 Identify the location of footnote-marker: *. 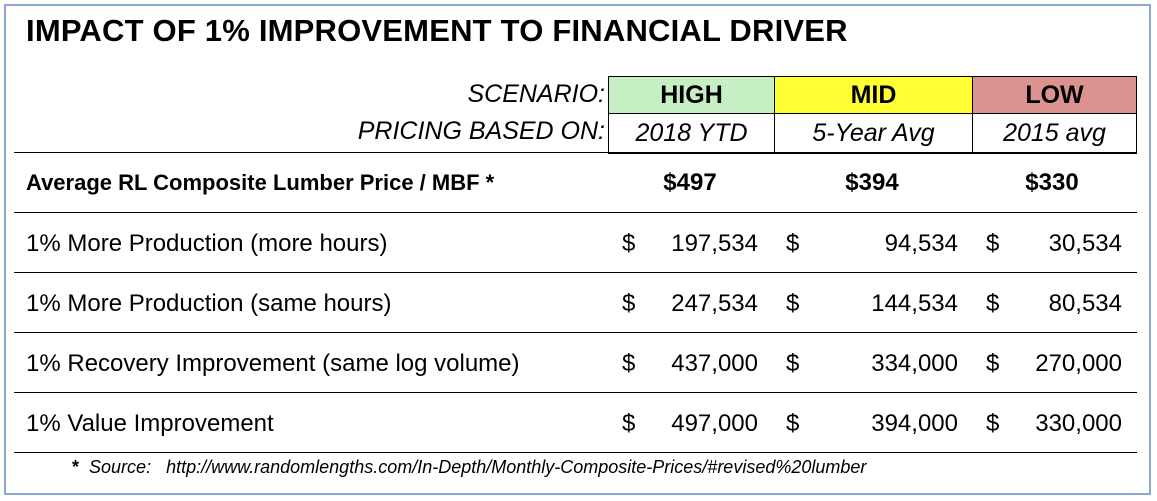
(76, 467).